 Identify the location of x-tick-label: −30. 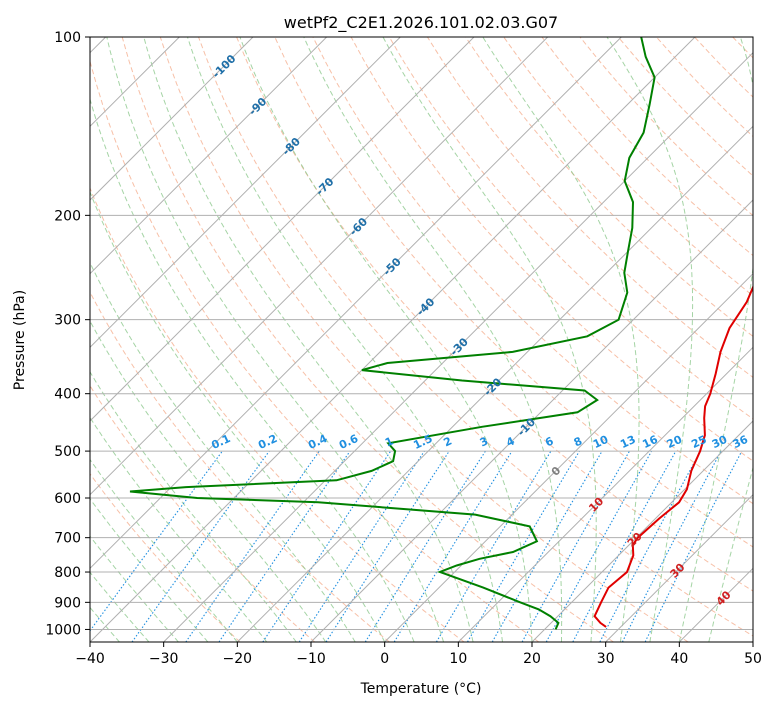
(164, 659).